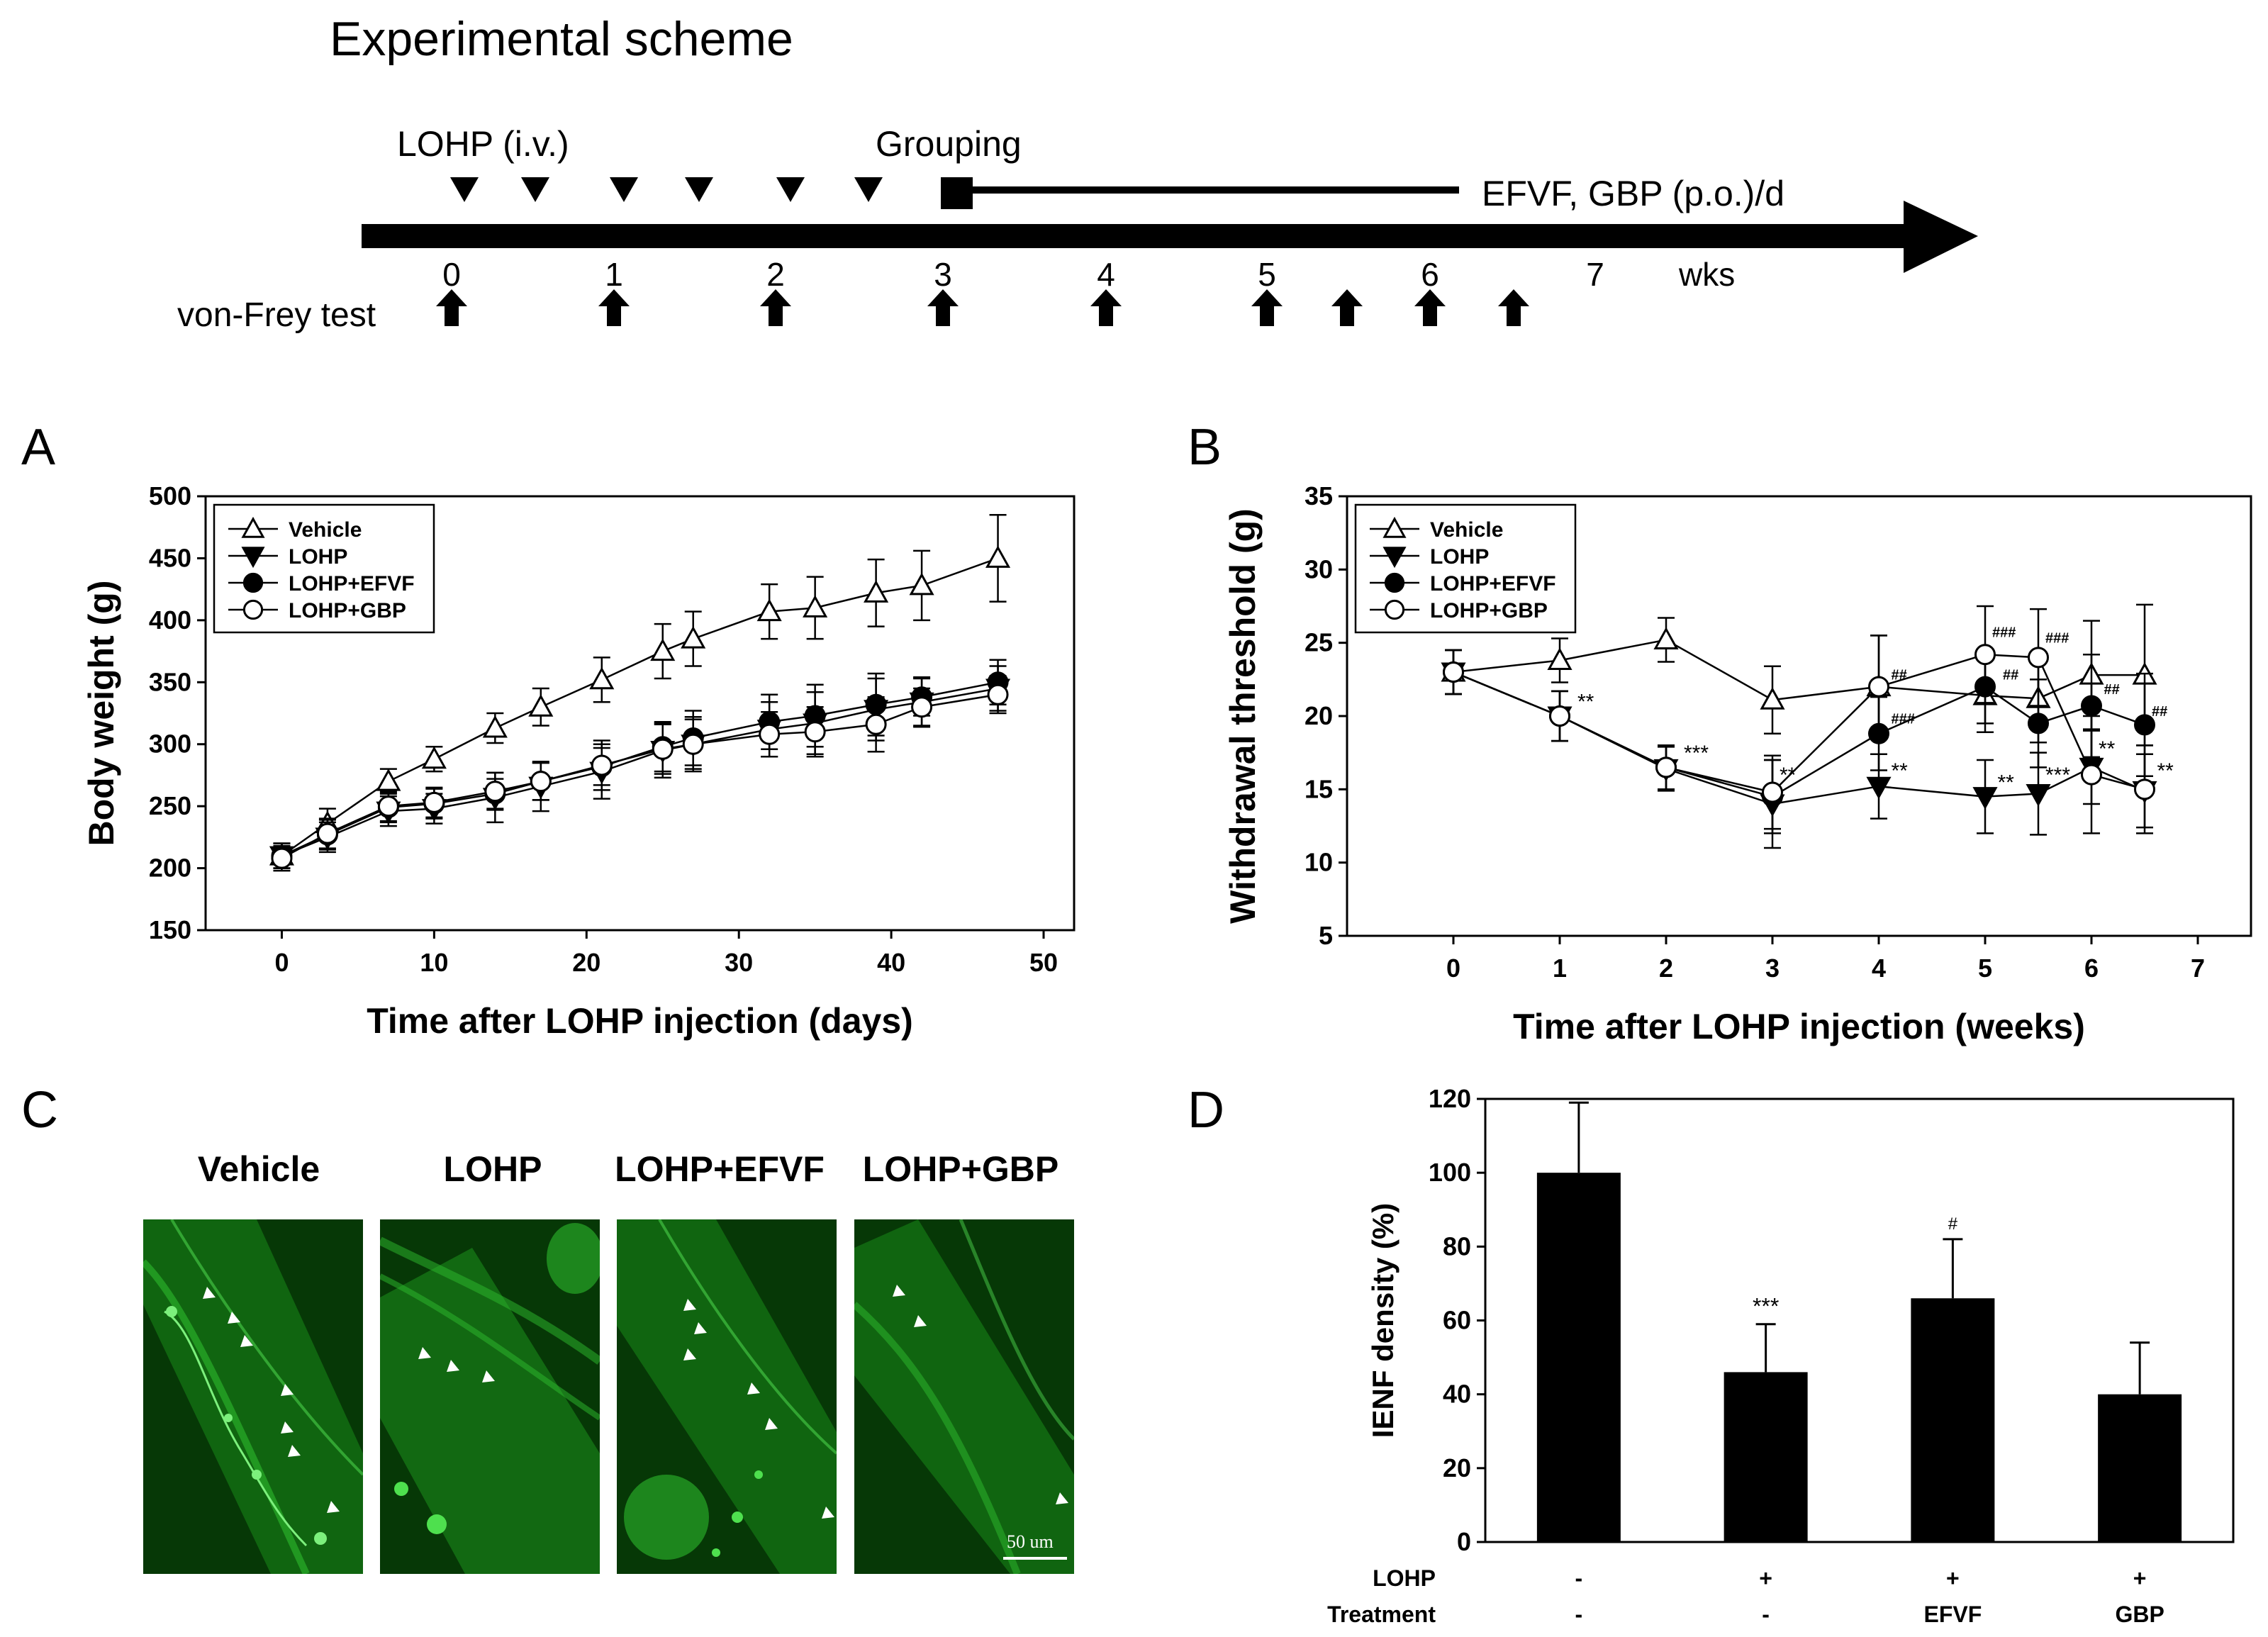 Image resolution: width=2268 pixels, height=1637 pixels. I want to click on week-labels: 0 1 2 3 4 5 6 7, so click(1023, 274).